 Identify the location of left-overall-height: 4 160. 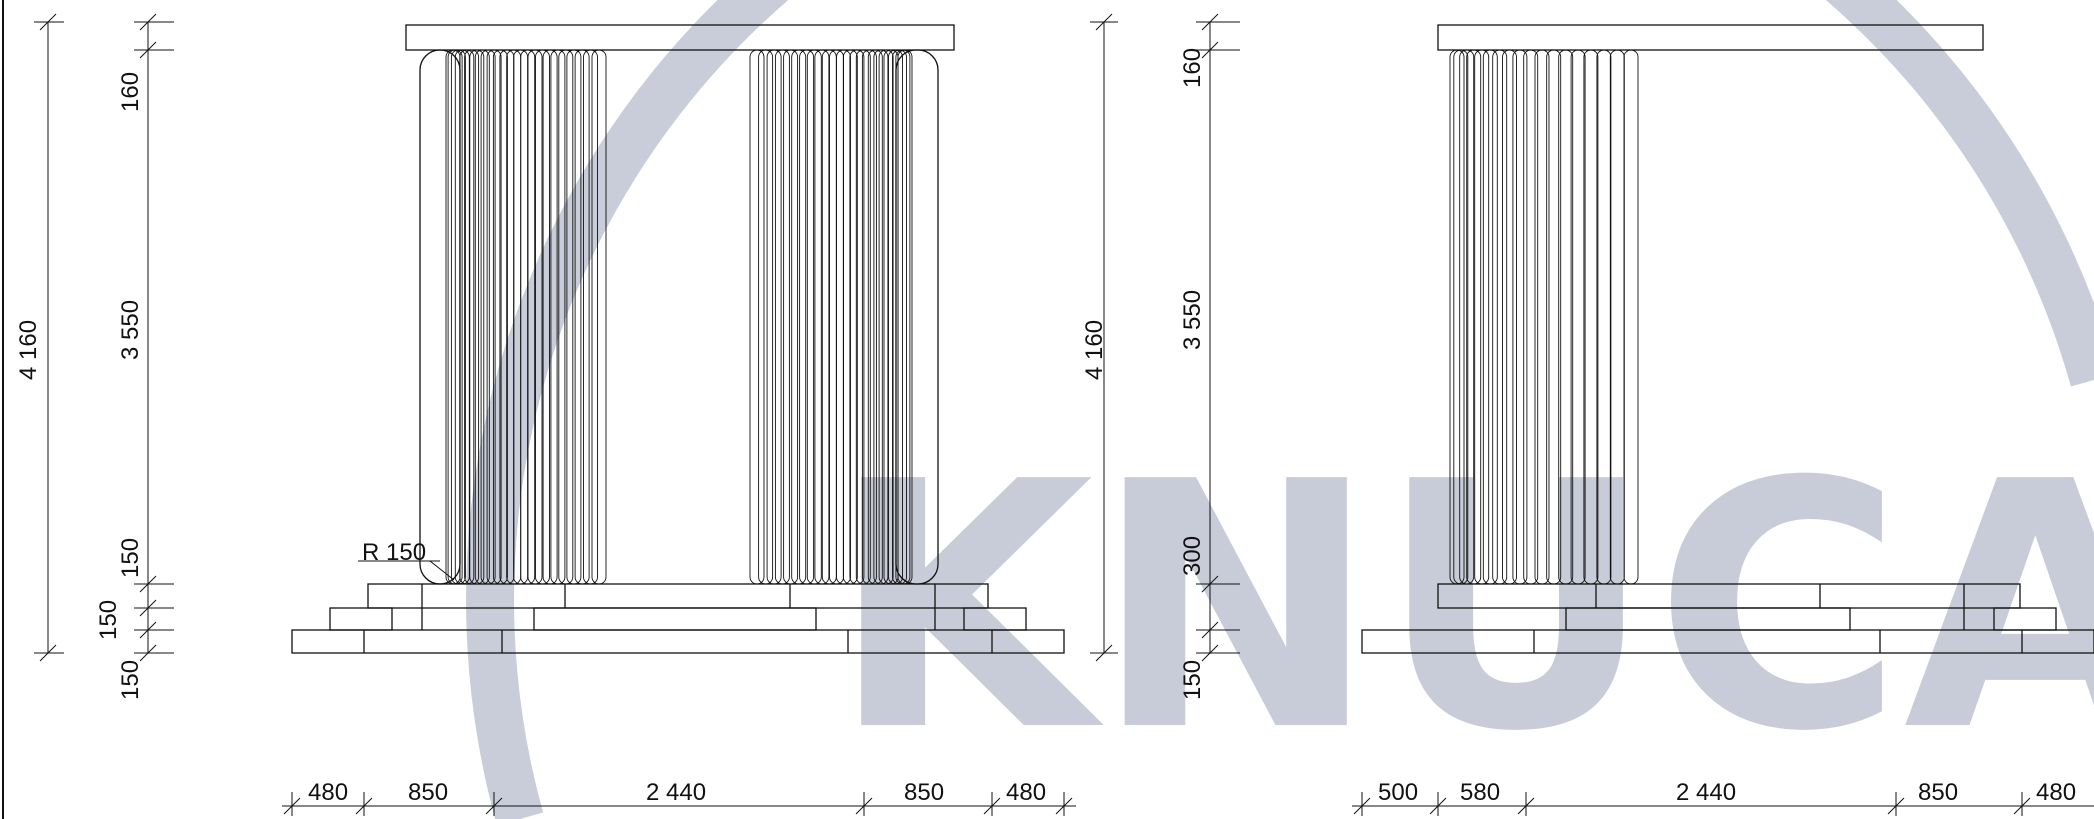
(28, 350).